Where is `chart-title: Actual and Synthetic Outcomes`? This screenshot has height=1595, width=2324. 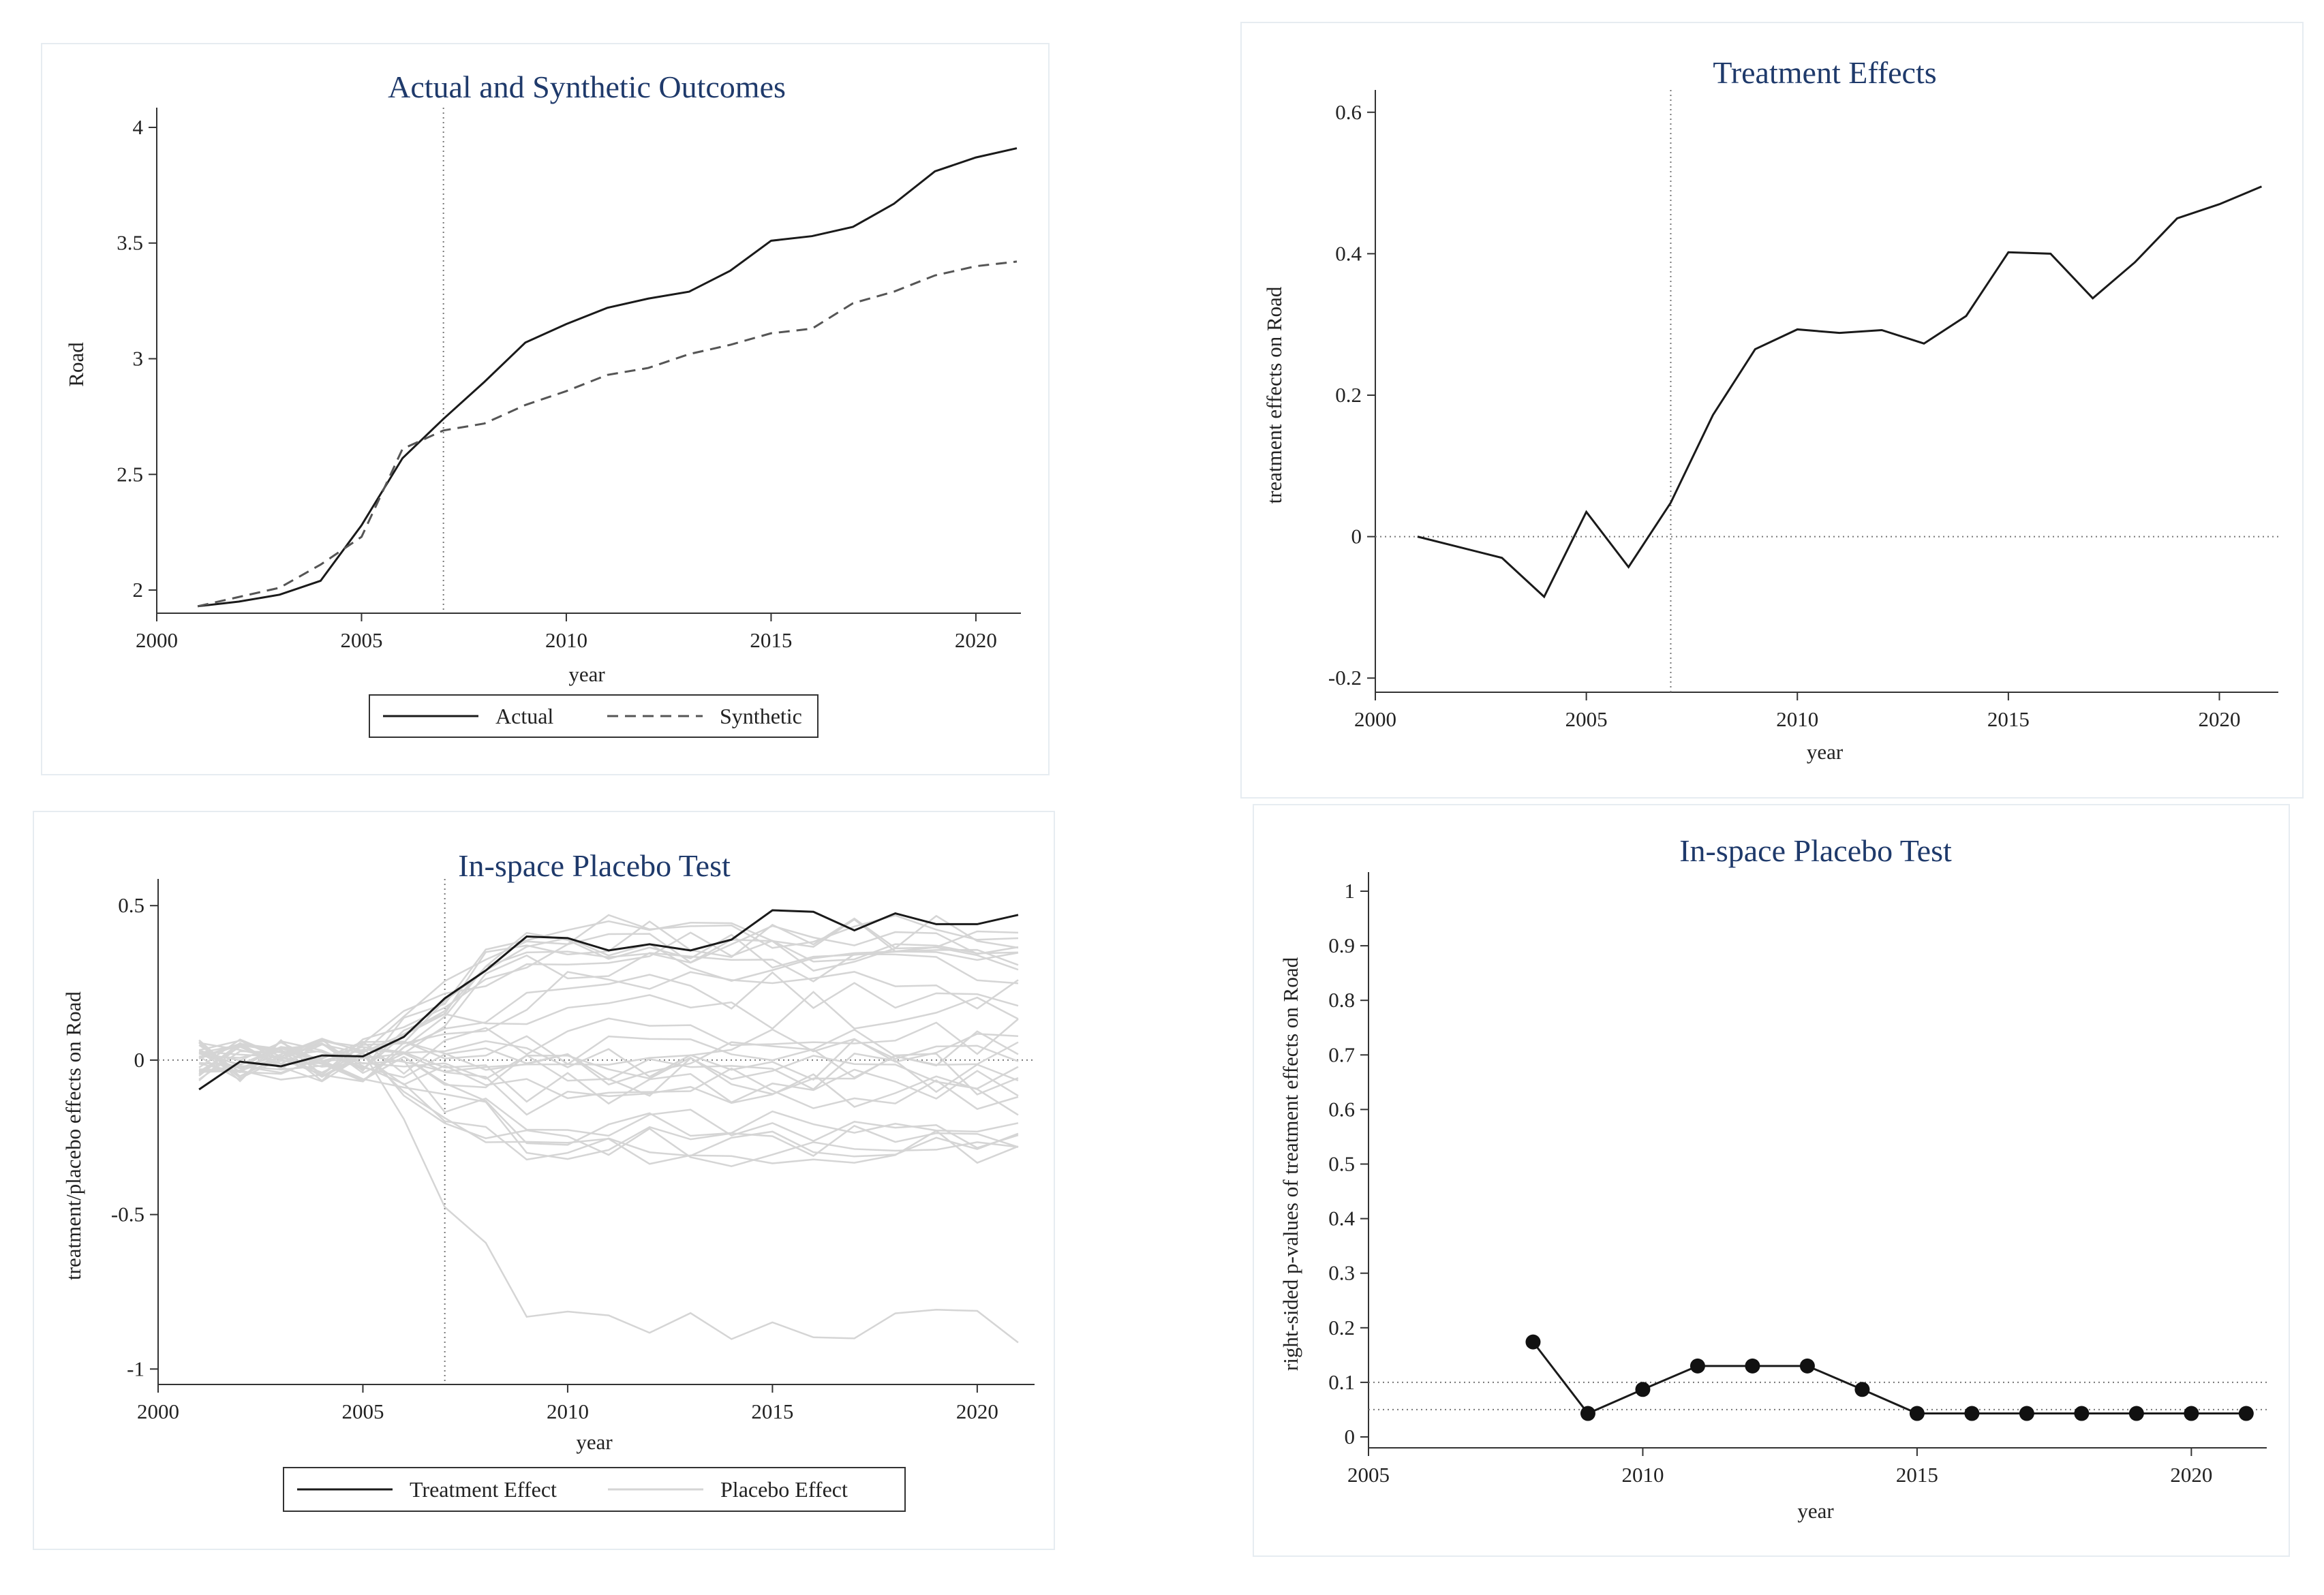 chart-title: Actual and Synthetic Outcomes is located at coordinates (587, 86).